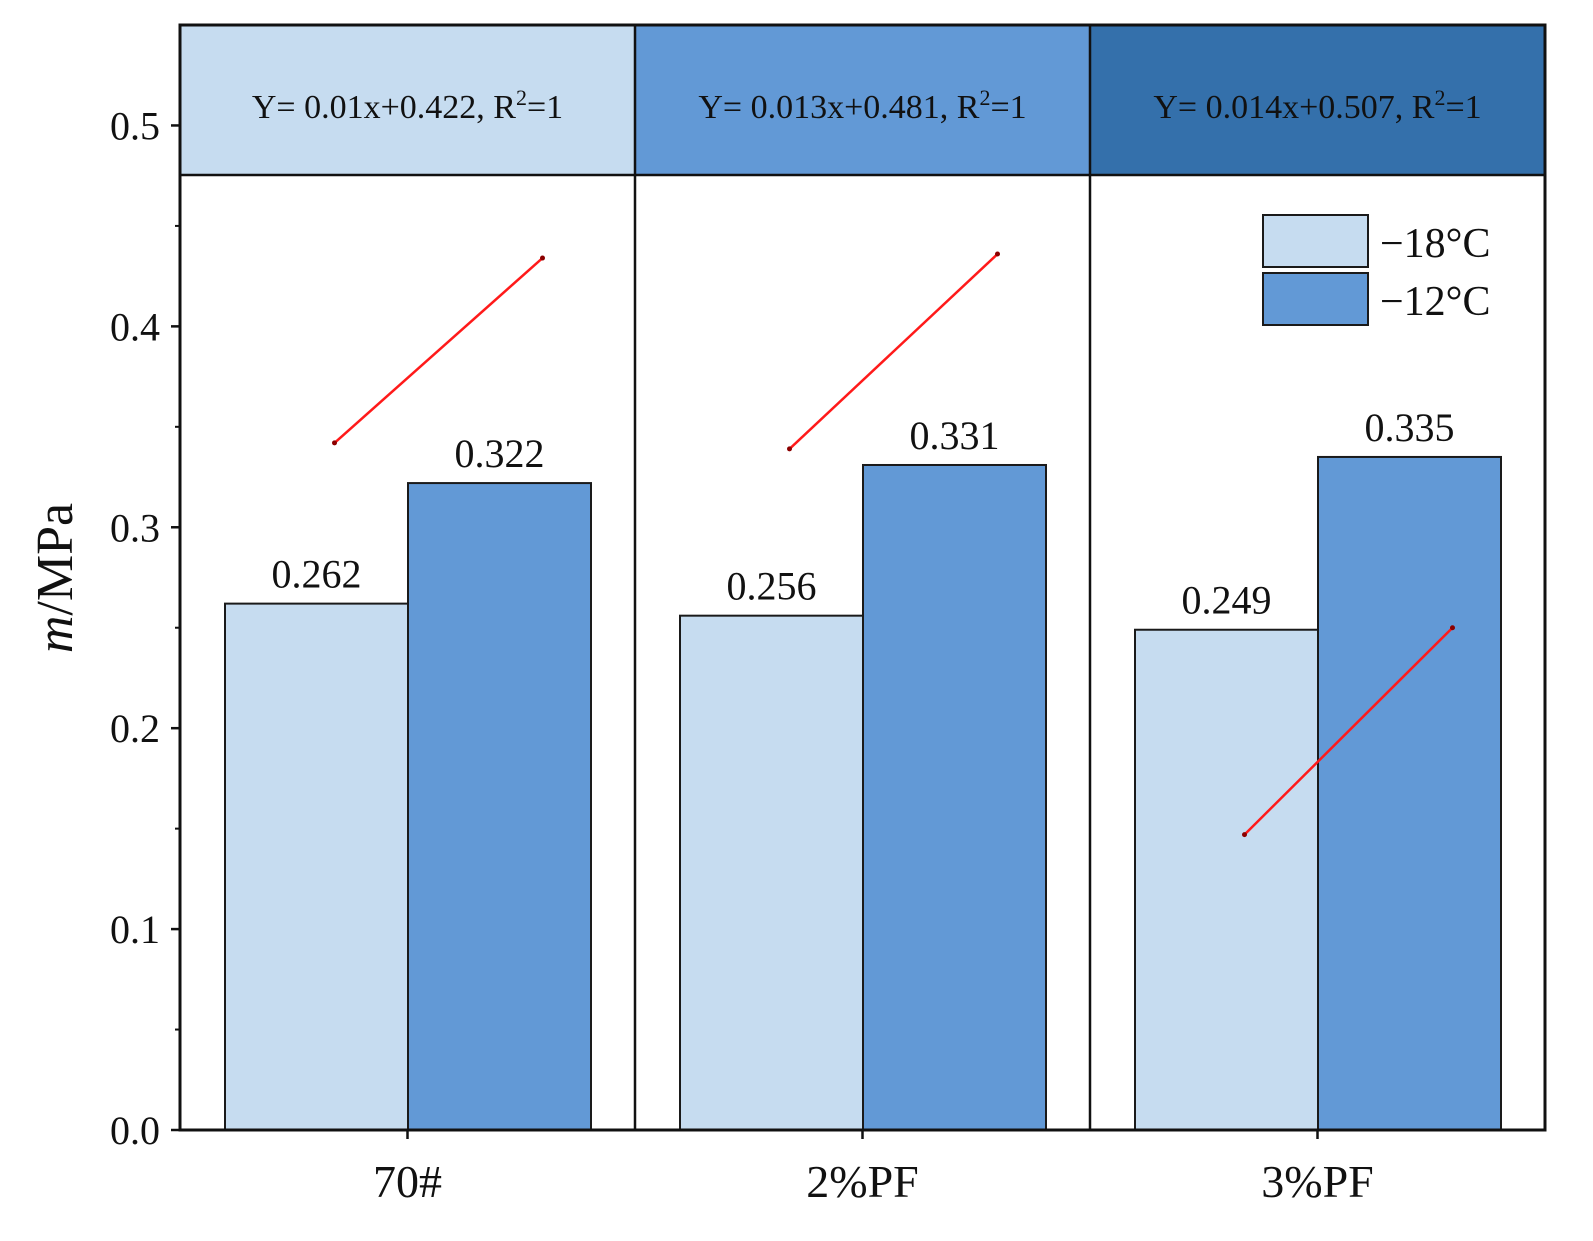 This screenshot has height=1241, width=1593. I want to click on legend-label: −12°C, so click(1435, 302).